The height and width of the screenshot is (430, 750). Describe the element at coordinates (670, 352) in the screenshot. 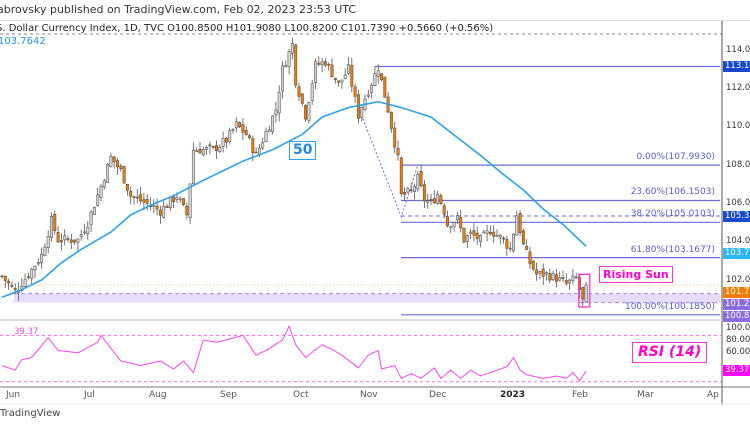

I see `rsi-label: RSI (14)` at that location.